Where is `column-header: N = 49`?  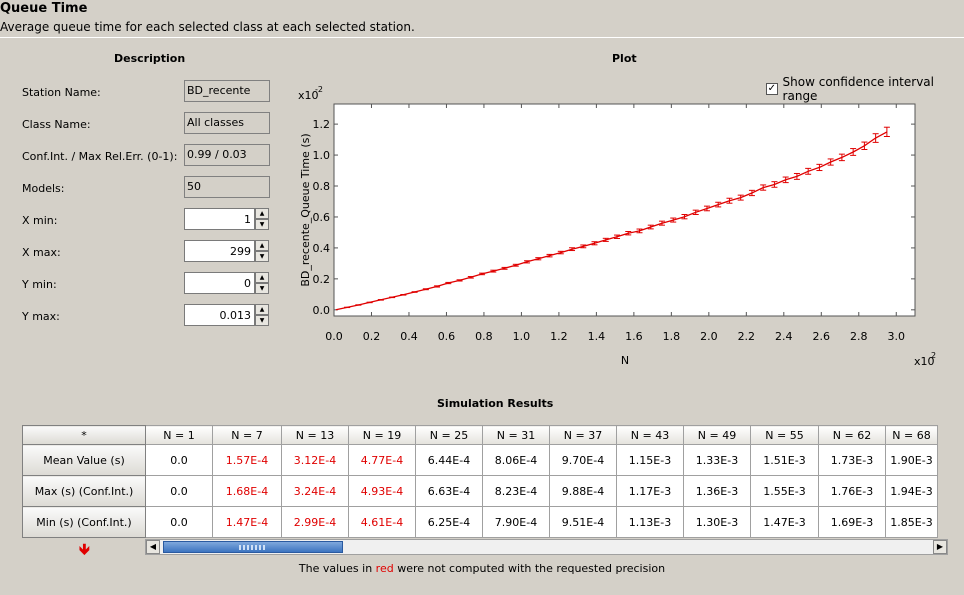
column-header: N = 49 is located at coordinates (717, 435).